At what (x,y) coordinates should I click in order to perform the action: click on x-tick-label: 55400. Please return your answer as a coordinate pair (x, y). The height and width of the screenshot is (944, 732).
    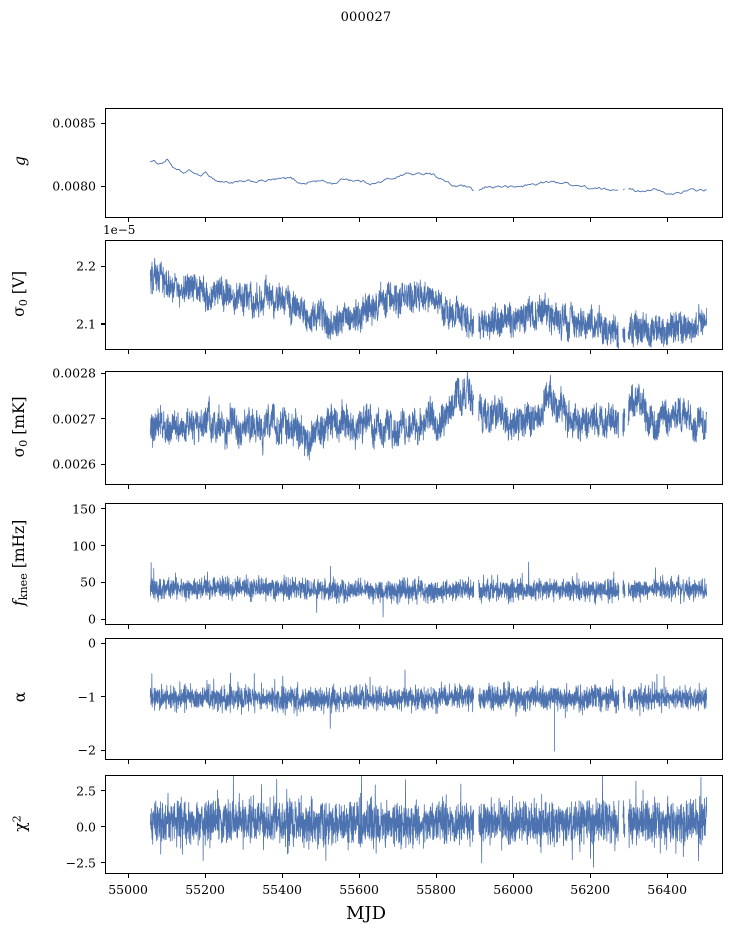
    Looking at the image, I should click on (282, 889).